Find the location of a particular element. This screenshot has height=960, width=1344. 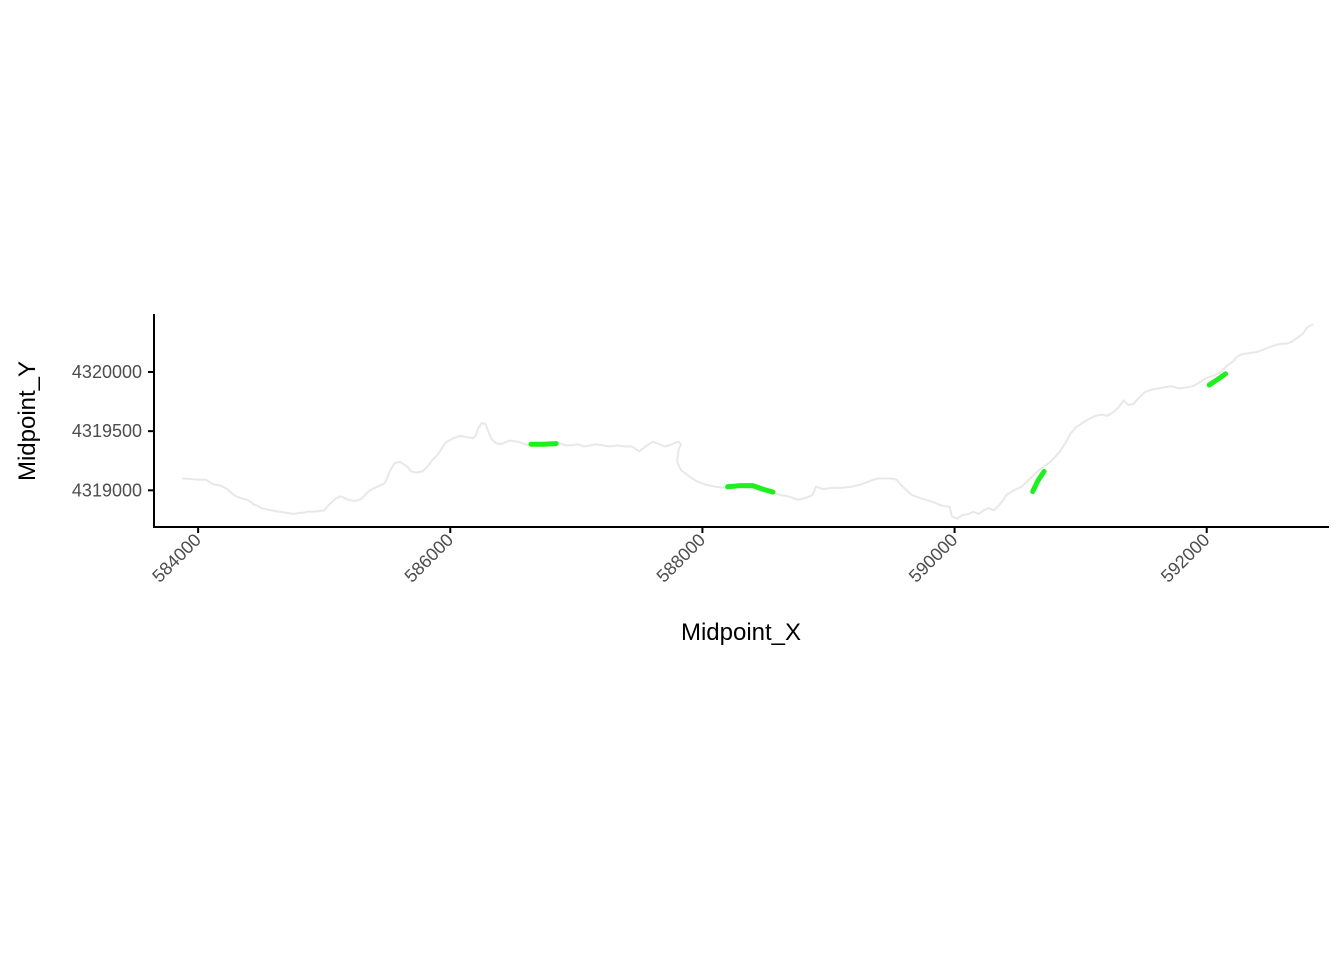

y-tick-label: 4319500 is located at coordinates (107, 431).